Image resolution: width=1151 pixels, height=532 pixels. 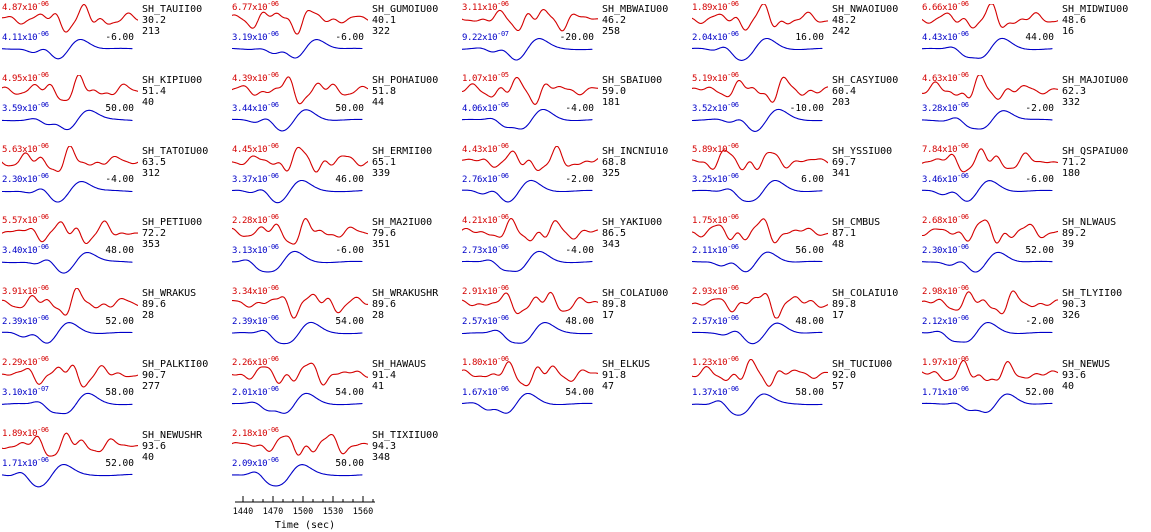 I want to click on time-shift-value: 54.00, so click(x=349, y=392).